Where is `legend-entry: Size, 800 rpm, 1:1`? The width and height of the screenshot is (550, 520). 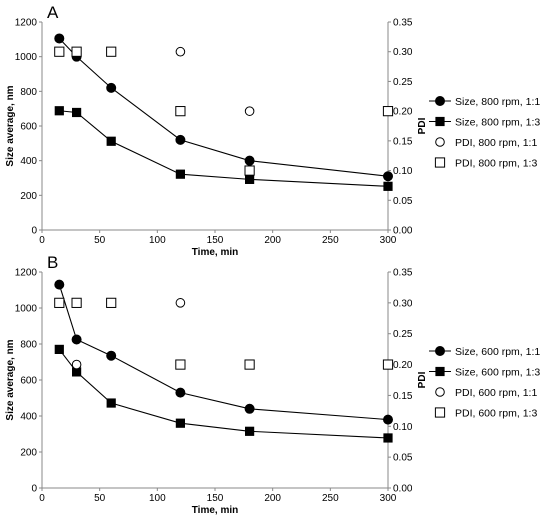
legend-entry: Size, 800 rpm, 1:1 is located at coordinates (497, 102).